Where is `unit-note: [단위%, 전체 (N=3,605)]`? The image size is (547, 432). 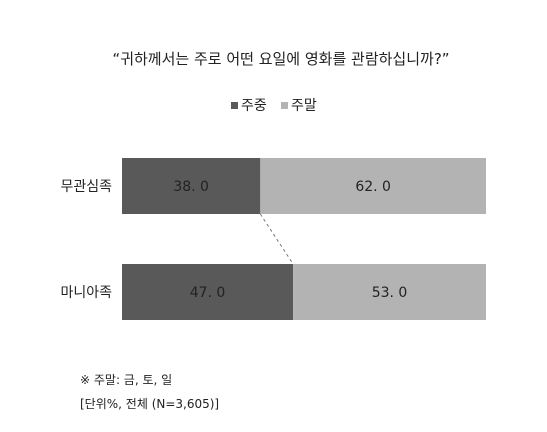
unit-note: [단위%, 전체 (N=3,605)] is located at coordinates (150, 404).